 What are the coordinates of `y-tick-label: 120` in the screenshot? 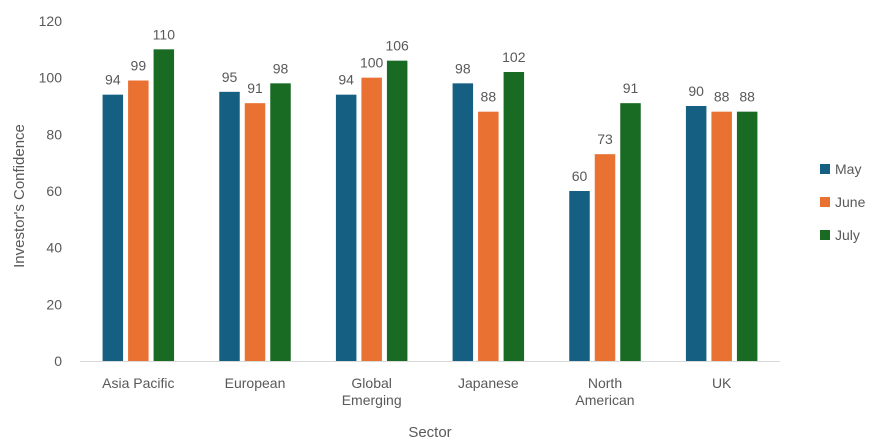 It's located at (51, 21).